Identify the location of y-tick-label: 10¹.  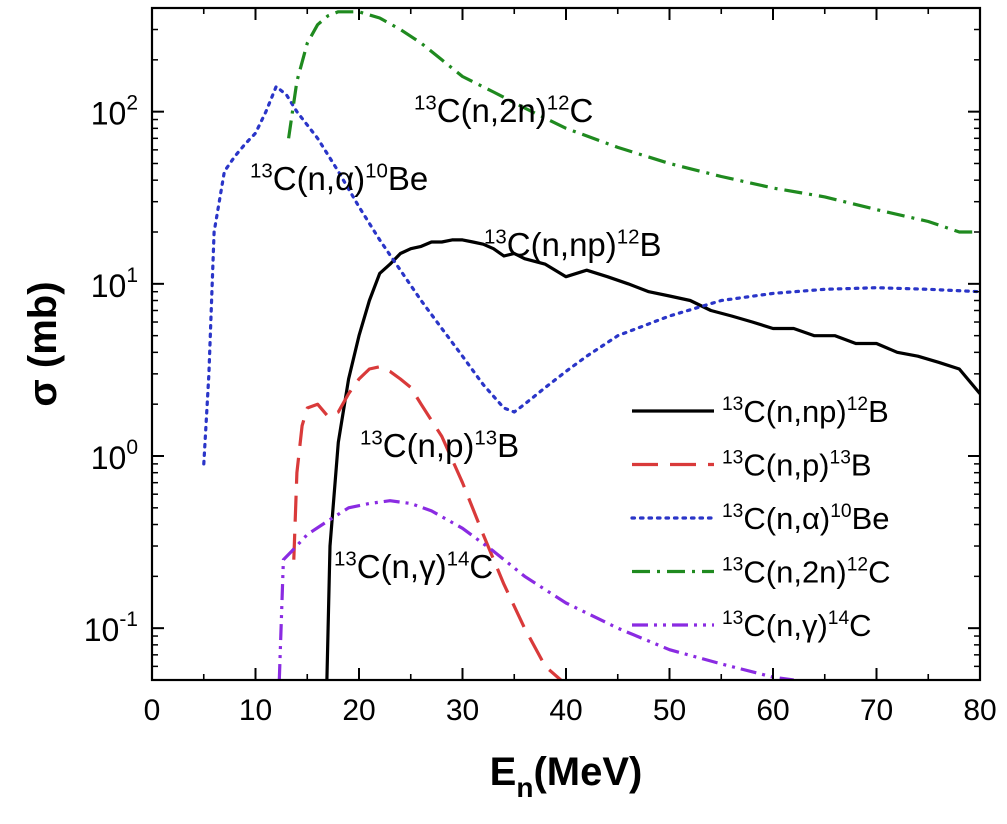
(114, 284).